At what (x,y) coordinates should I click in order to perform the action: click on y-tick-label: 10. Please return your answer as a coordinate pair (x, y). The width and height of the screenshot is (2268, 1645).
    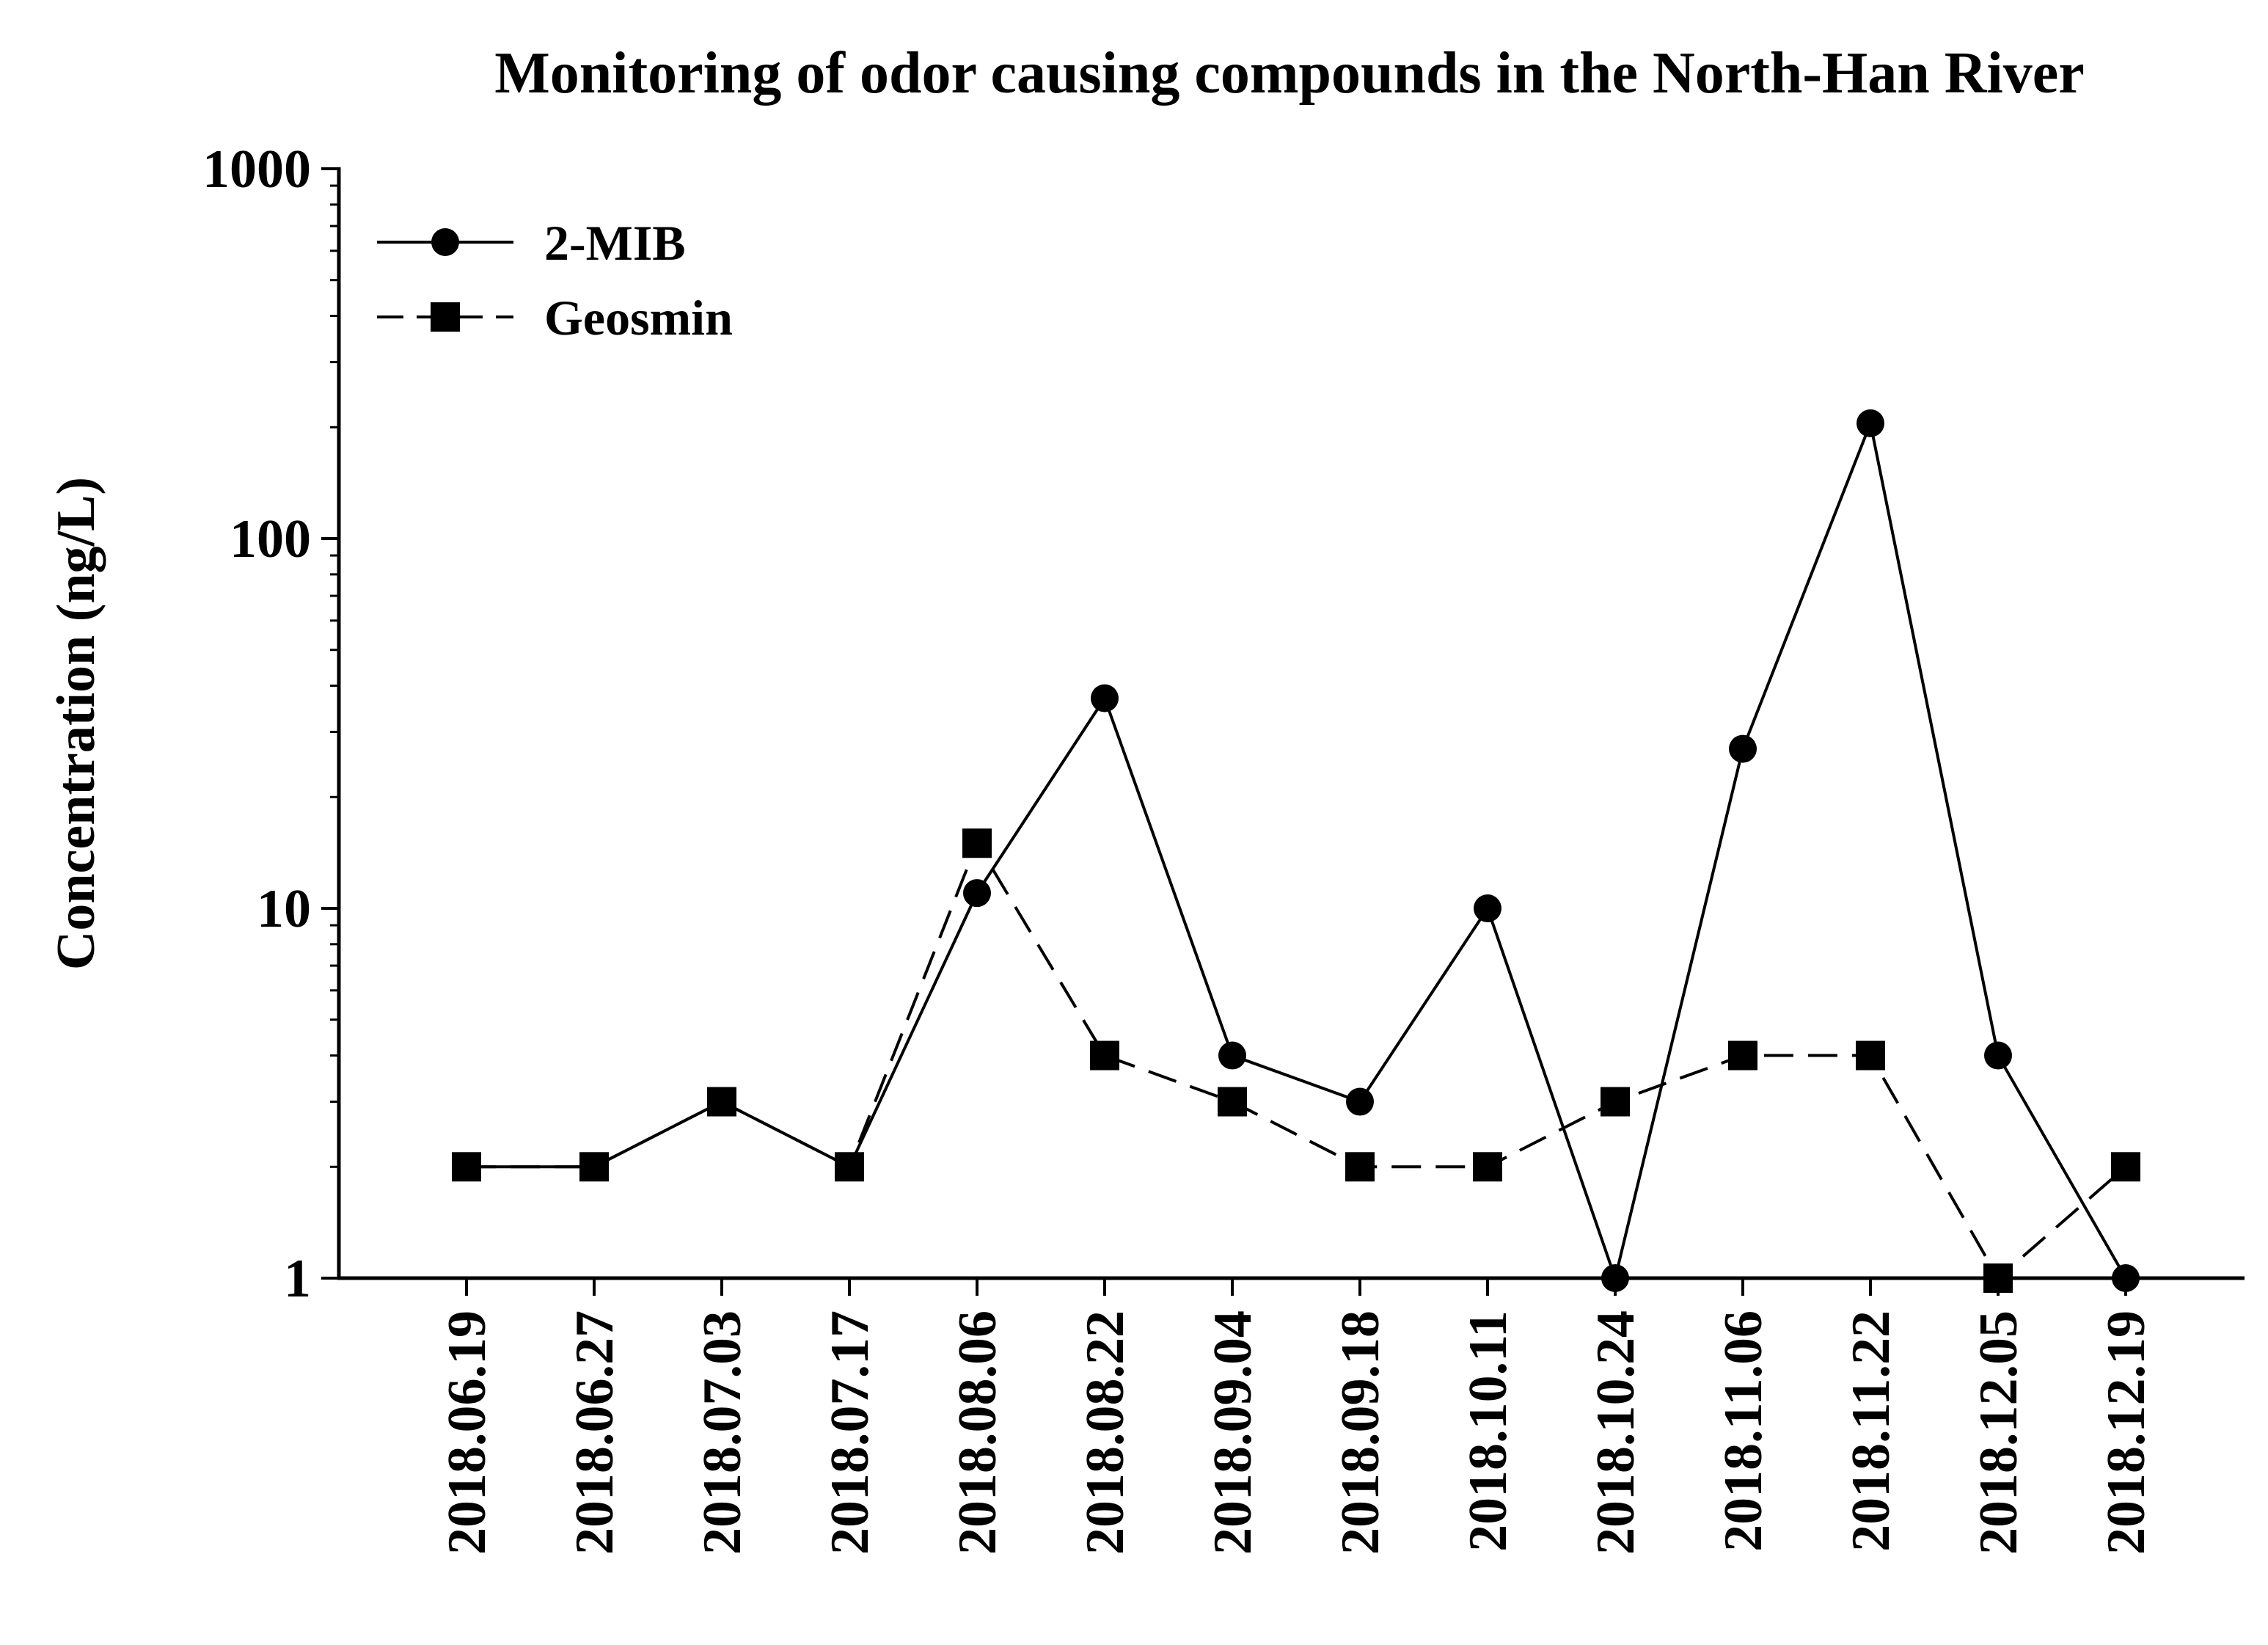
    Looking at the image, I should click on (284, 909).